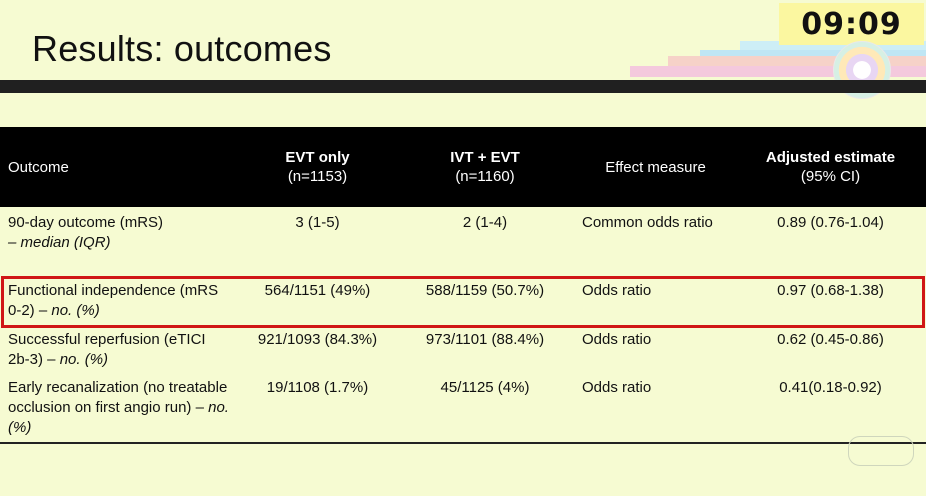 The height and width of the screenshot is (496, 926). What do you see at coordinates (485, 339) in the screenshot?
I see `cell-ivt-evt: 973/1101 (88.4%)` at bounding box center [485, 339].